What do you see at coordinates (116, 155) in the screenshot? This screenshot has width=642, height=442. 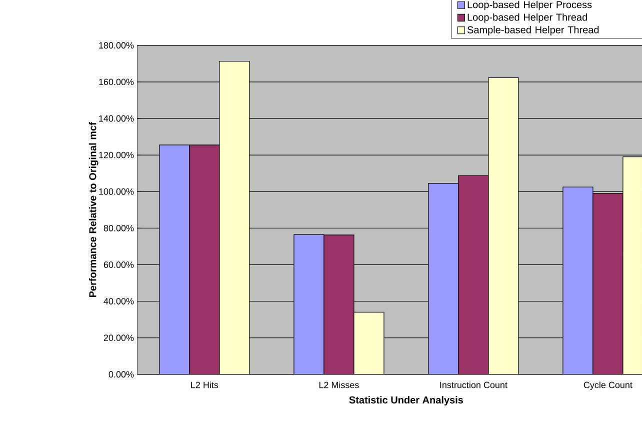 I see `y-tick-label: 120.00%` at bounding box center [116, 155].